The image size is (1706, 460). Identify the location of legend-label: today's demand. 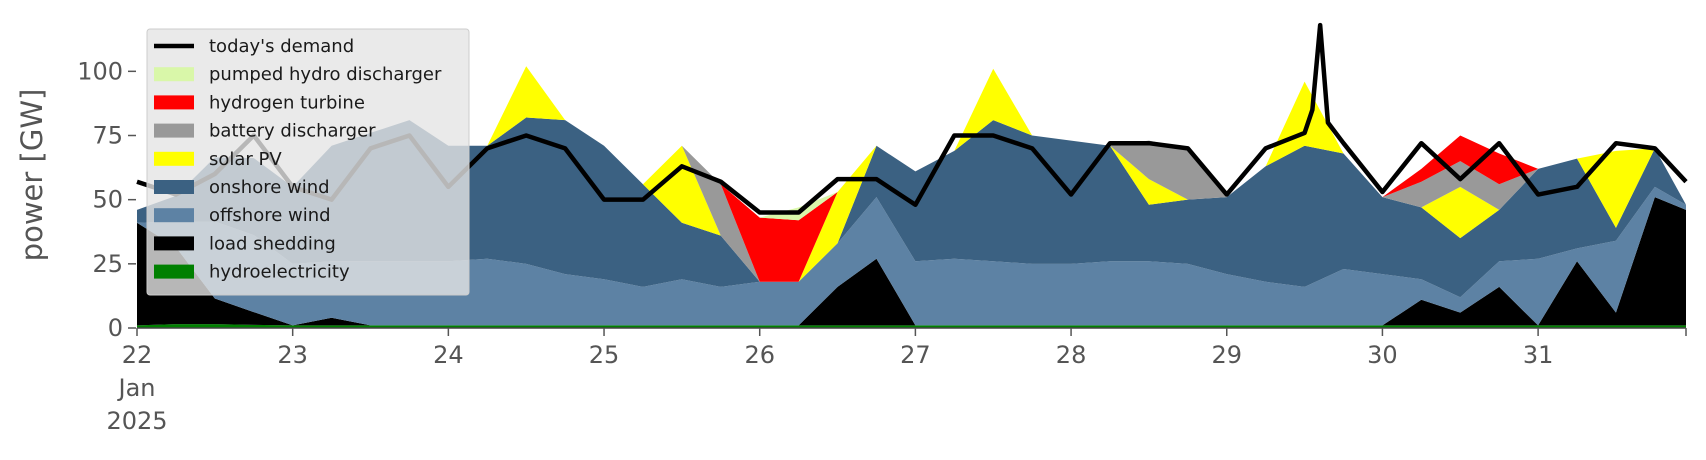
(281, 46).